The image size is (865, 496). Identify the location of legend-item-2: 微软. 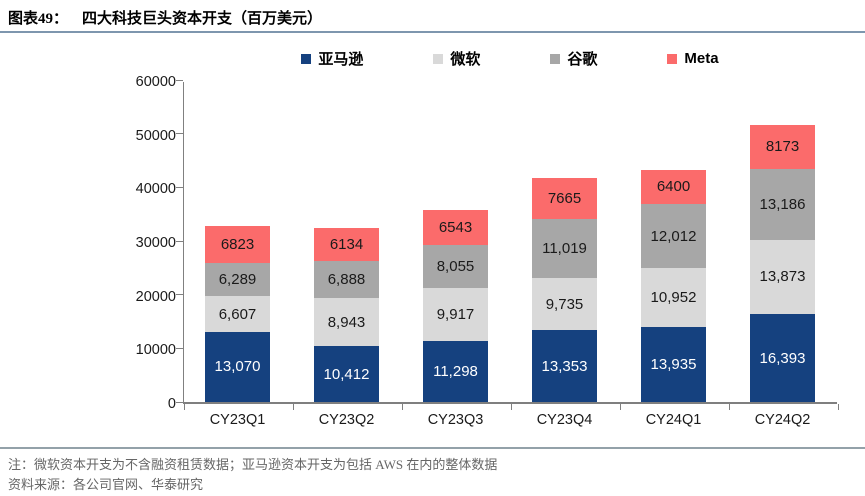
(456, 58).